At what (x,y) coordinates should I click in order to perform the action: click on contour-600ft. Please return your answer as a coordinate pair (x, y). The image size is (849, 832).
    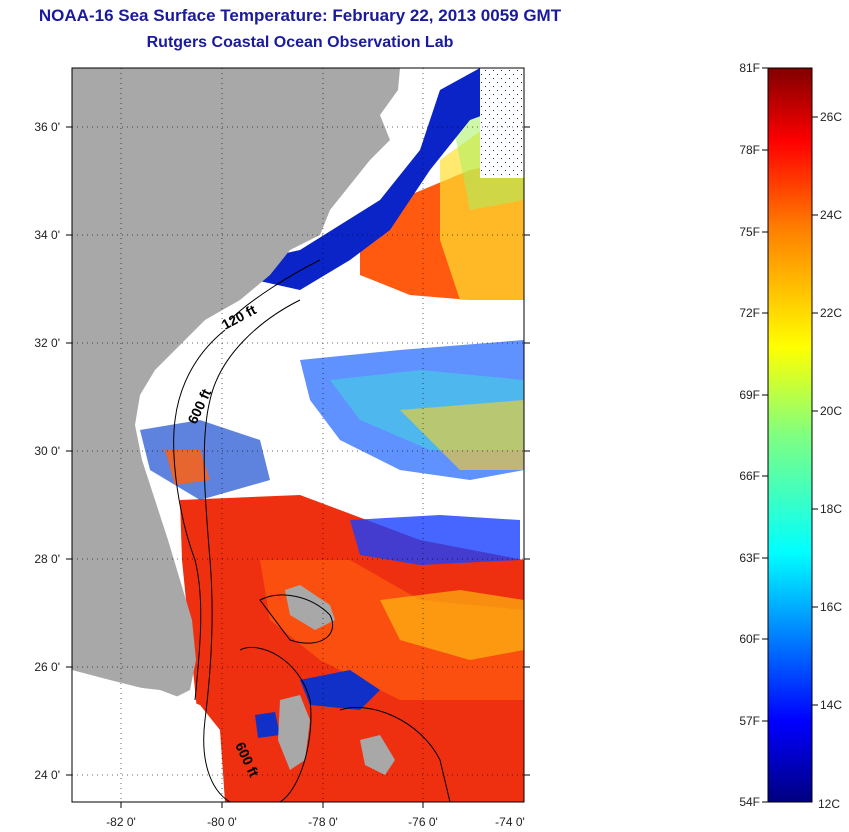
    Looking at the image, I should click on (252, 550).